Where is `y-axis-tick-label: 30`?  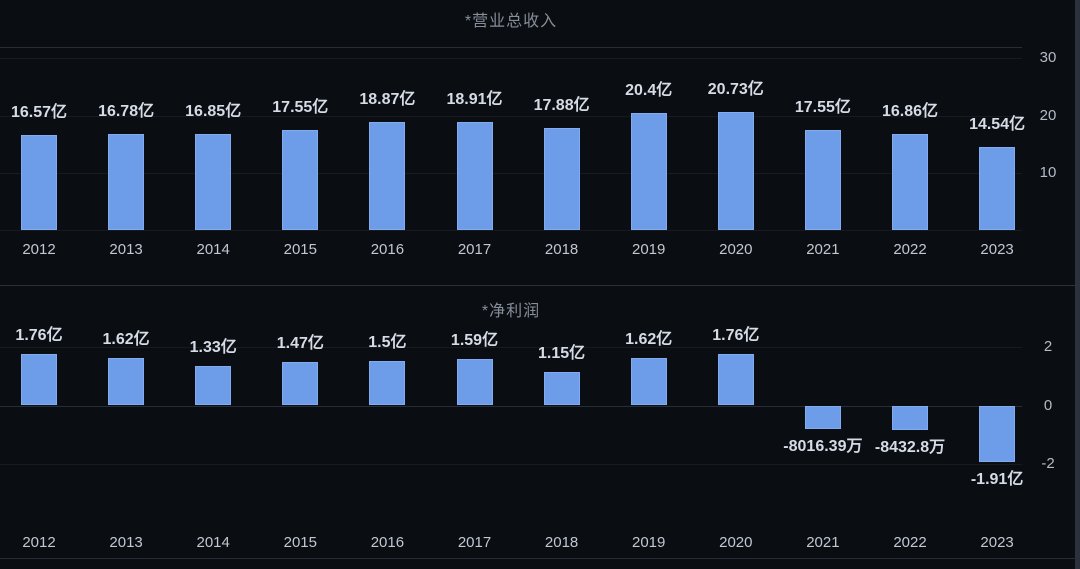 y-axis-tick-label: 30 is located at coordinates (1048, 58).